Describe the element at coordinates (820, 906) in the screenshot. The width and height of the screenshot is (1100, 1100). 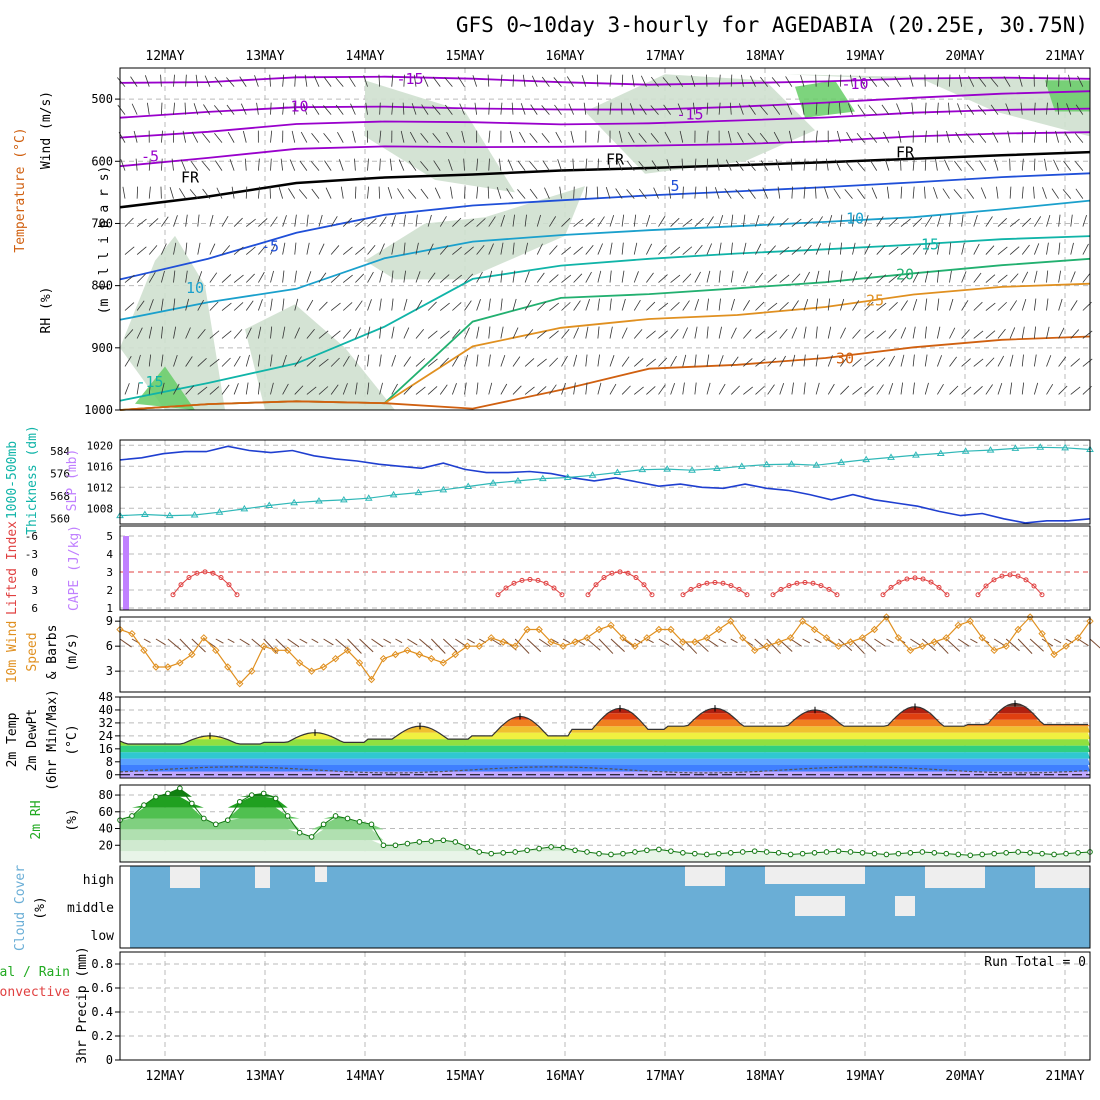
I see `cloud-gap` at that location.